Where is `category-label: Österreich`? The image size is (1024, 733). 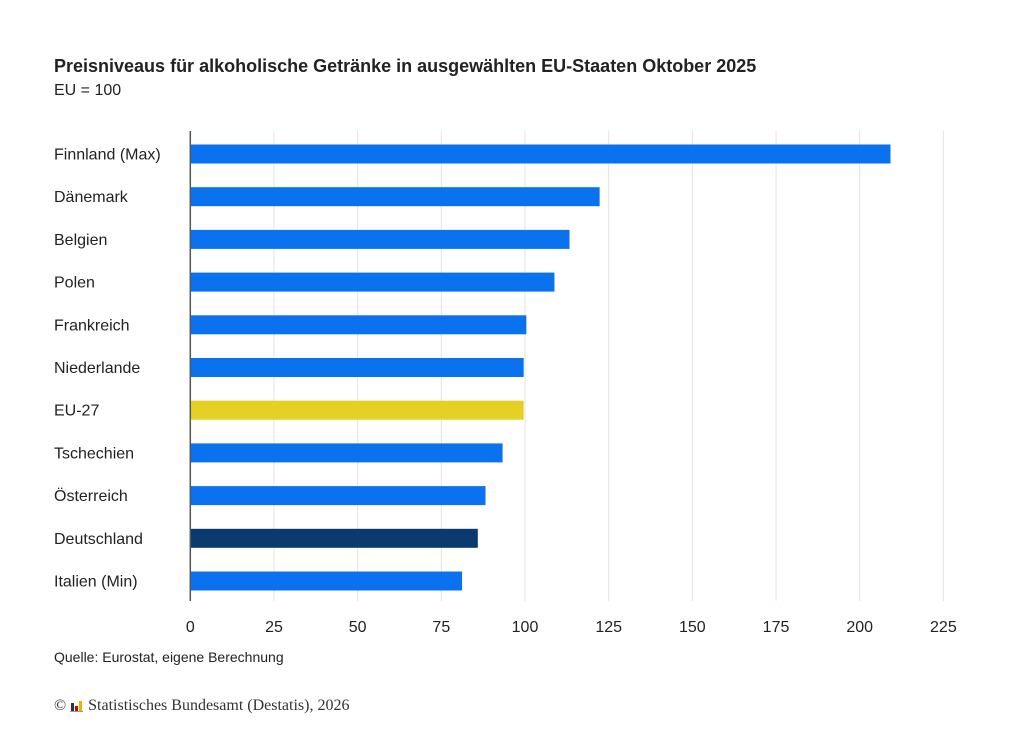
category-label: Österreich is located at coordinates (91, 496).